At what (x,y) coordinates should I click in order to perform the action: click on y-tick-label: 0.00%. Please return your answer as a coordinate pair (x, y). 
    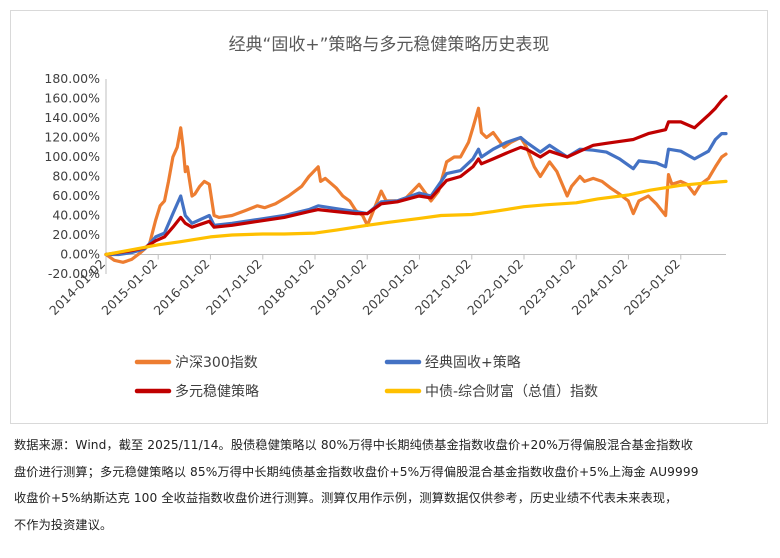
    Looking at the image, I should click on (80, 254).